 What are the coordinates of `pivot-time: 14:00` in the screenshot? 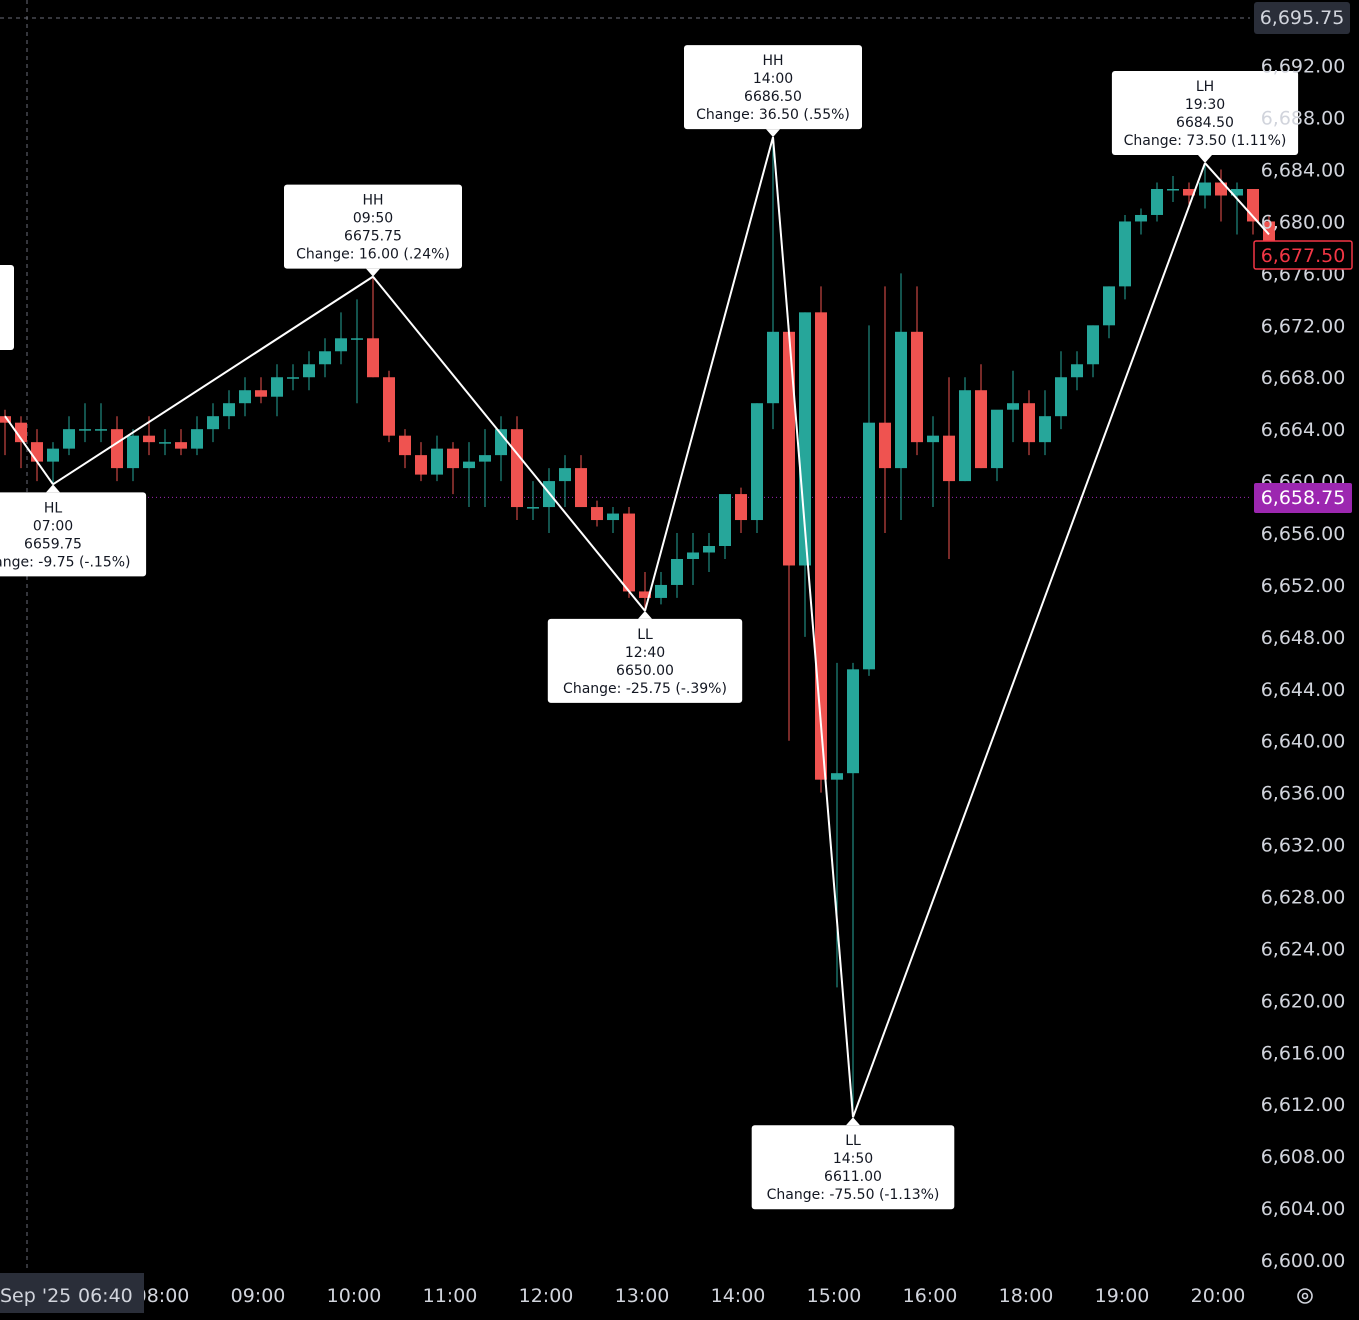 It's located at (773, 79).